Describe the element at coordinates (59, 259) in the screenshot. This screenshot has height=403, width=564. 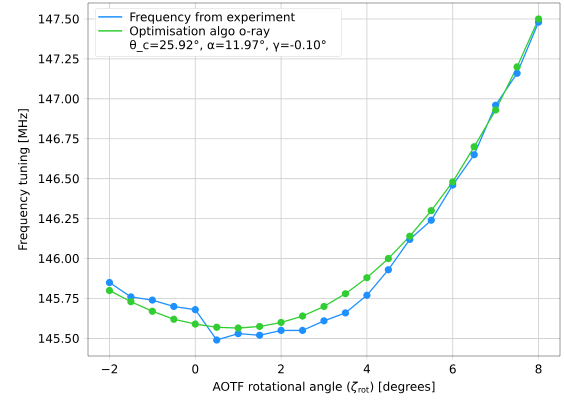
I see `y-tick-label: 146.00` at that location.